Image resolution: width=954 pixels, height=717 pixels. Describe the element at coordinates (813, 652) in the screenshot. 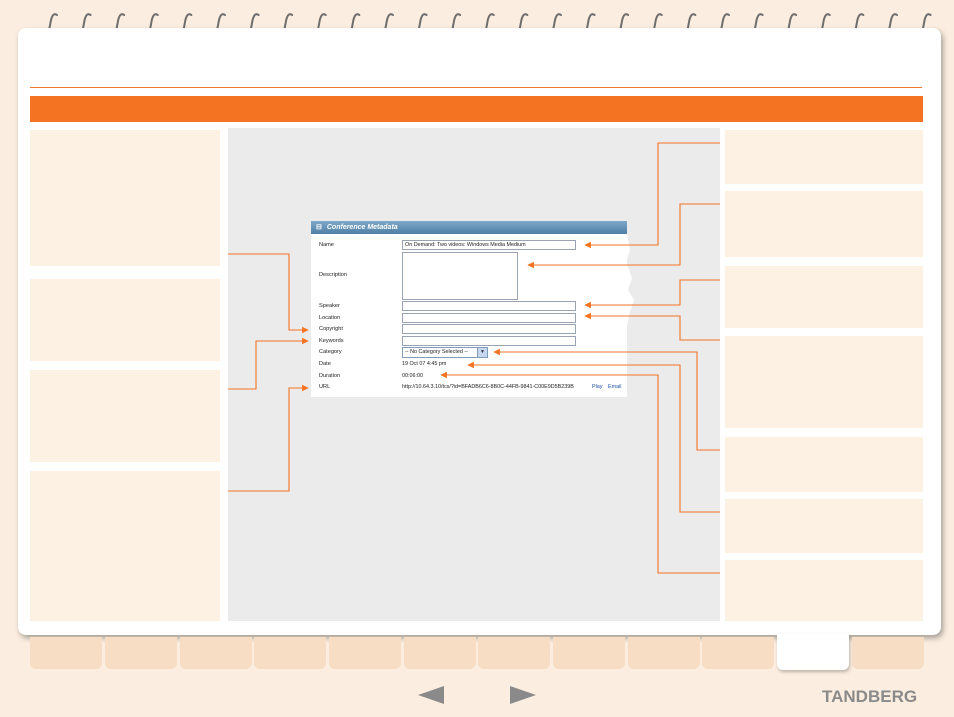

I see `tab-11-active` at that location.